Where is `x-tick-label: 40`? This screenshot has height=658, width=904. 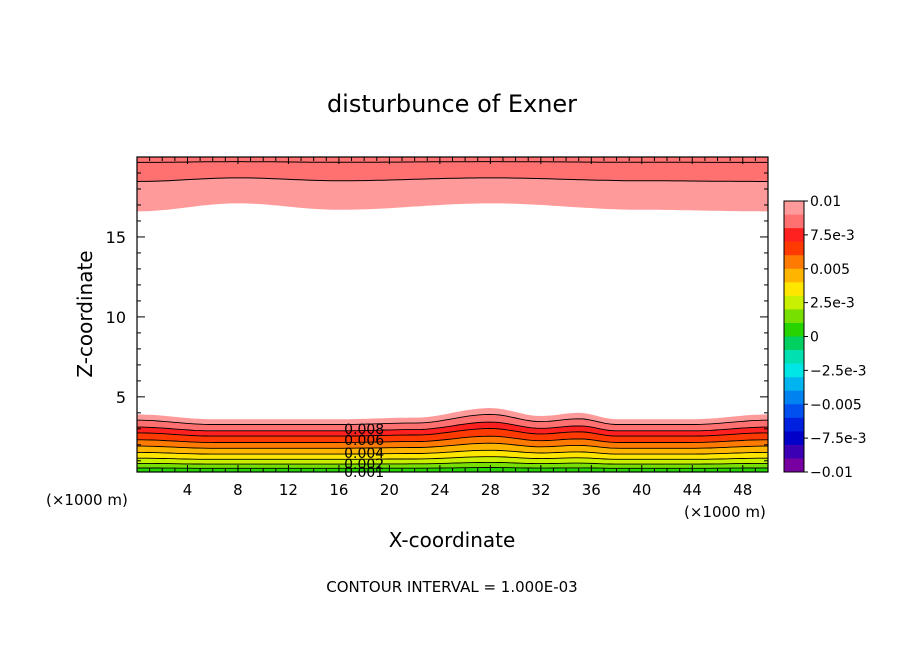 x-tick-label: 40 is located at coordinates (641, 490).